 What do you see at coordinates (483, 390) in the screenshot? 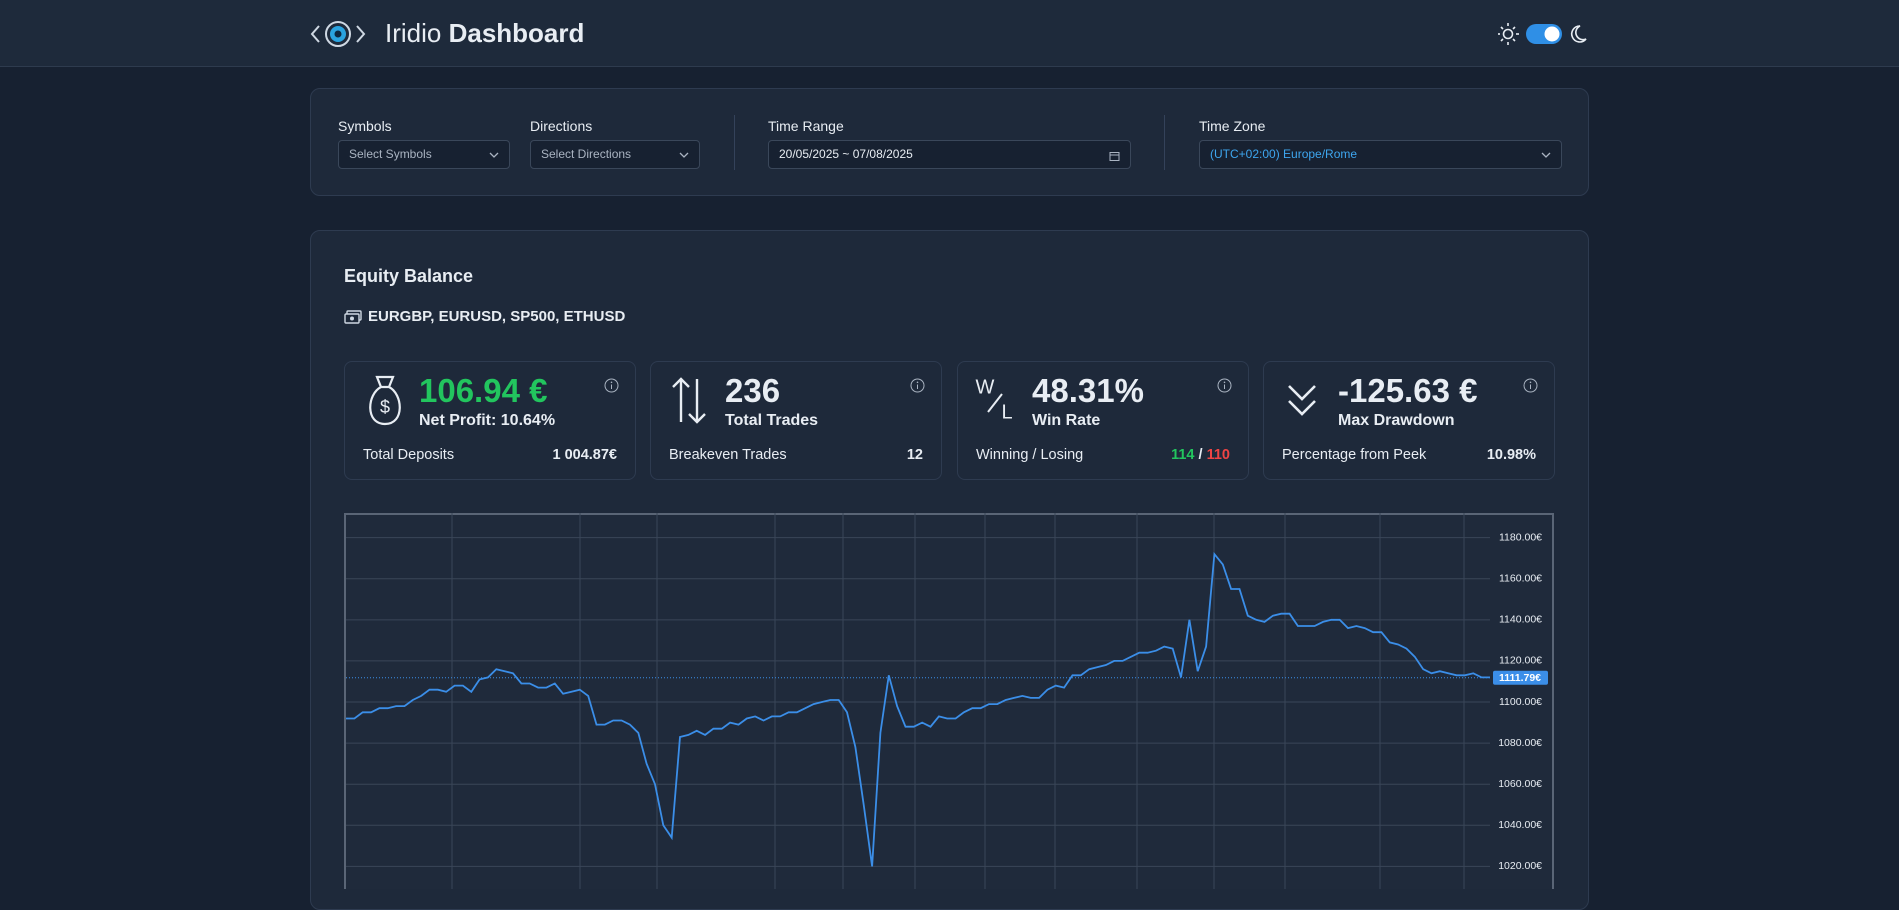
I see `stat-value: 106.94 €` at bounding box center [483, 390].